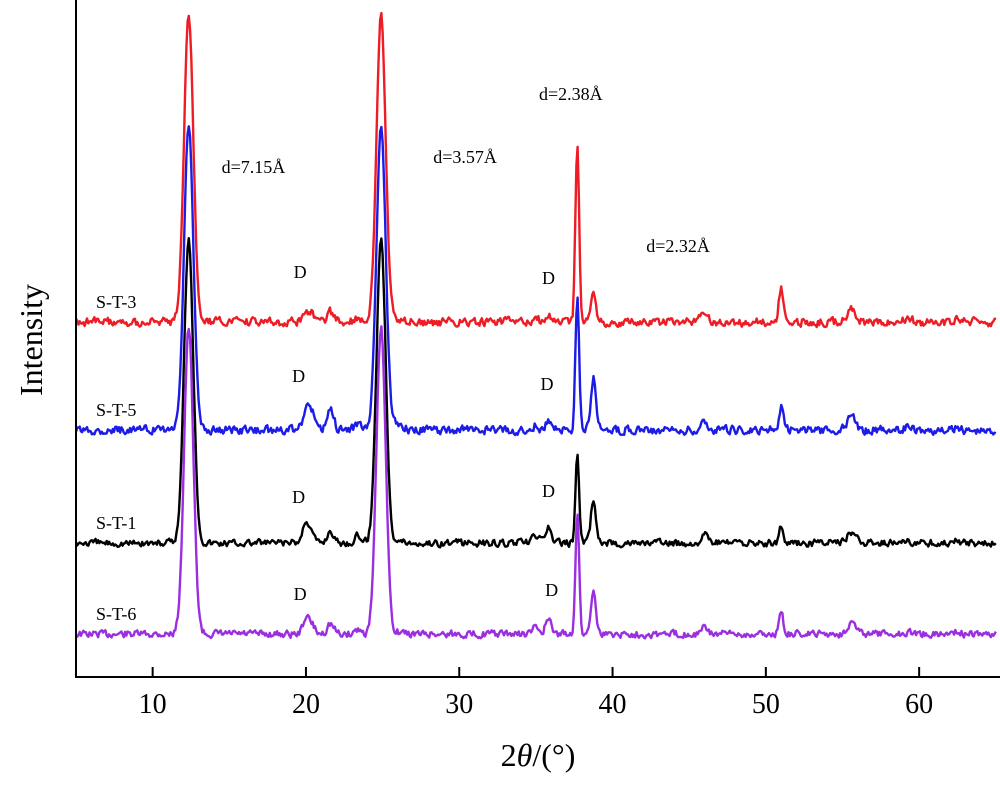 The height and width of the screenshot is (786, 1000). Describe the element at coordinates (509, 755) in the screenshot. I see `x-axis-title-prefix: 2` at that location.